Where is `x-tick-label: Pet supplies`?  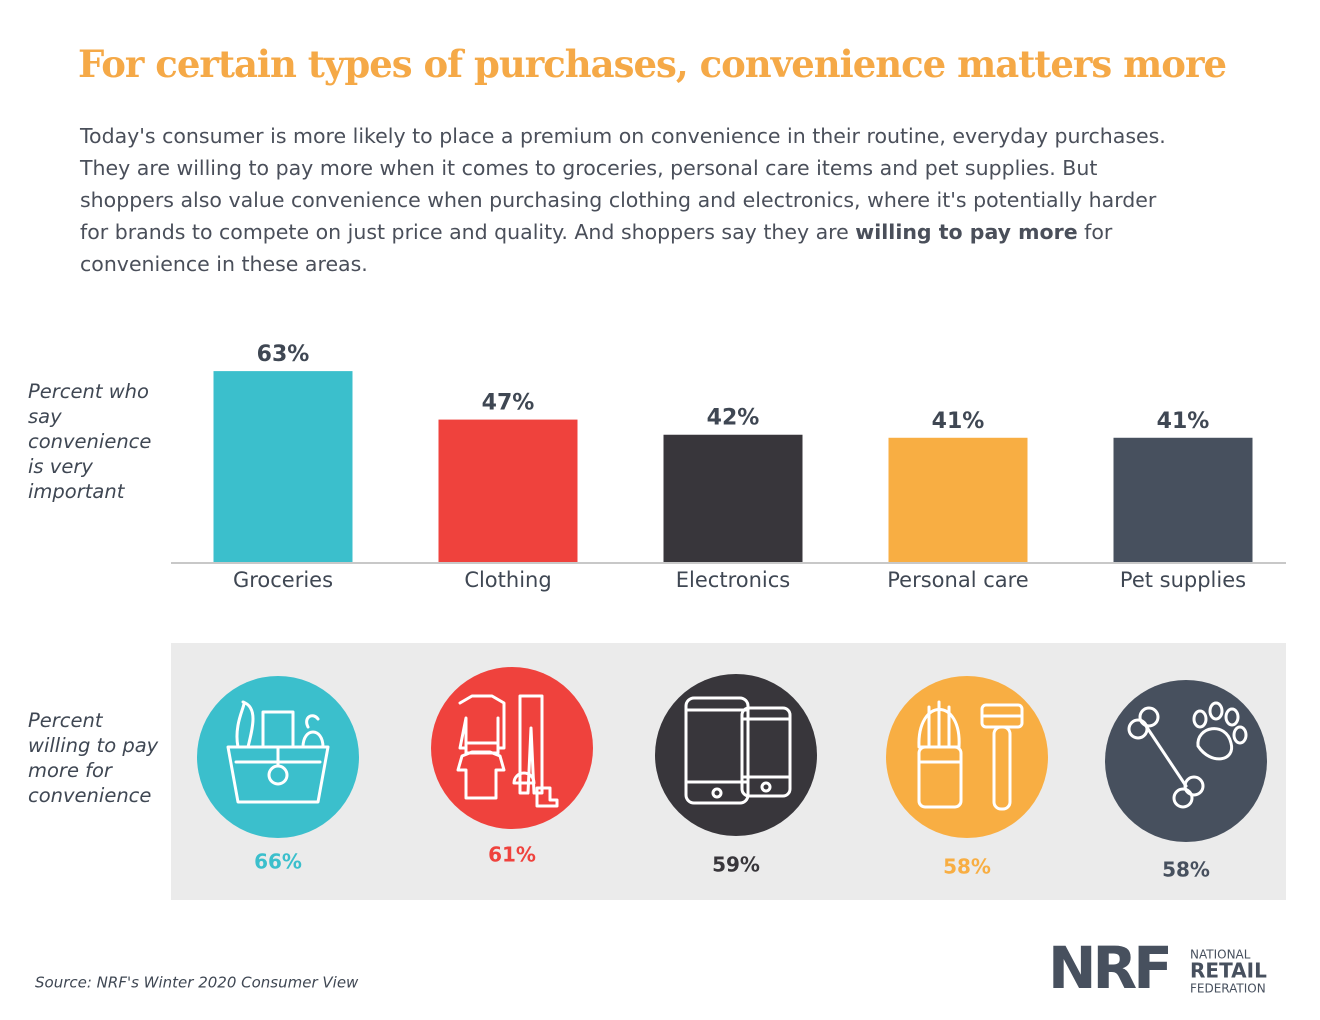 x-tick-label: Pet supplies is located at coordinates (1183, 580).